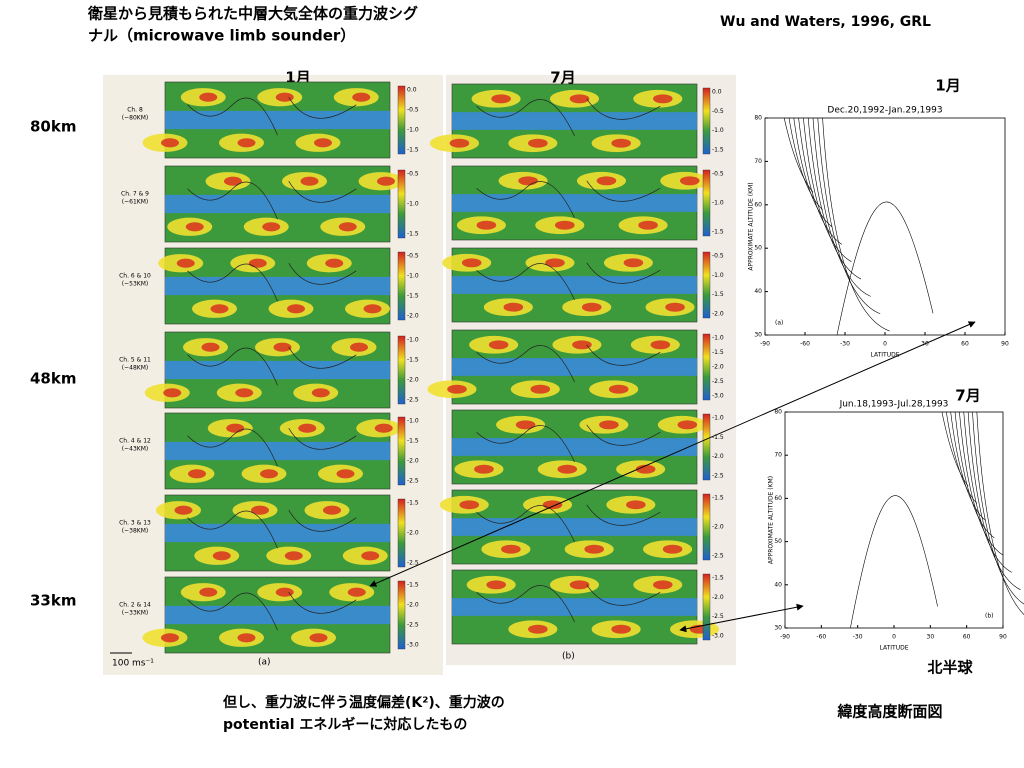 The height and width of the screenshot is (768, 1024). What do you see at coordinates (252, 14) in the screenshot?
I see `title-line: 衛星から見積もられた中層大気全体の重力波シグ` at bounding box center [252, 14].